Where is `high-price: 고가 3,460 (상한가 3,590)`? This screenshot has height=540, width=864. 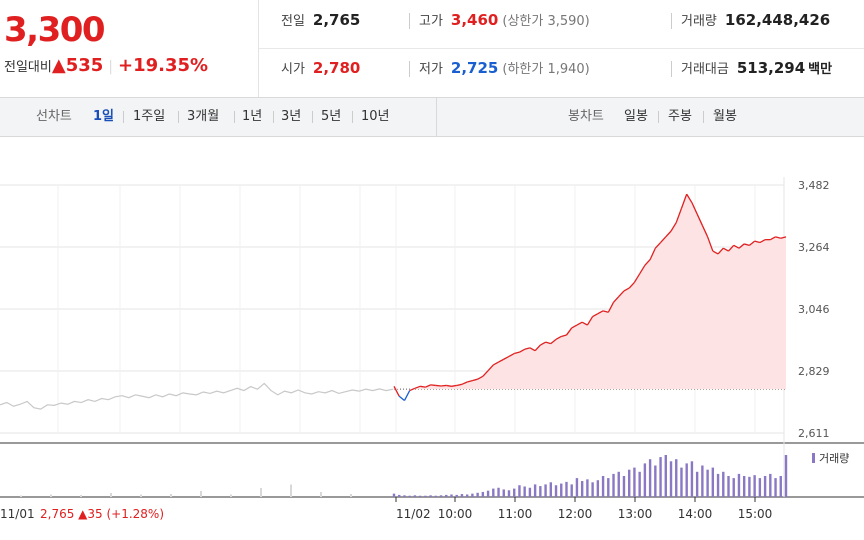
high-price: 고가 3,460 (상한가 3,590) is located at coordinates (499, 24).